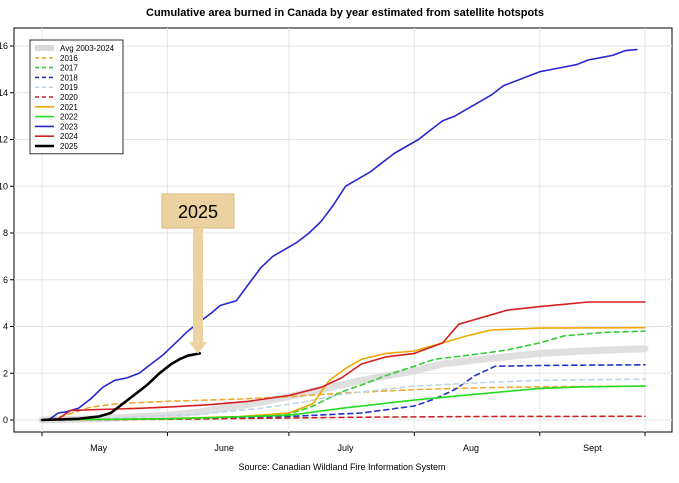 This screenshot has width=679, height=483. Describe the element at coordinates (69, 126) in the screenshot. I see `legend-entry: 2023` at that location.